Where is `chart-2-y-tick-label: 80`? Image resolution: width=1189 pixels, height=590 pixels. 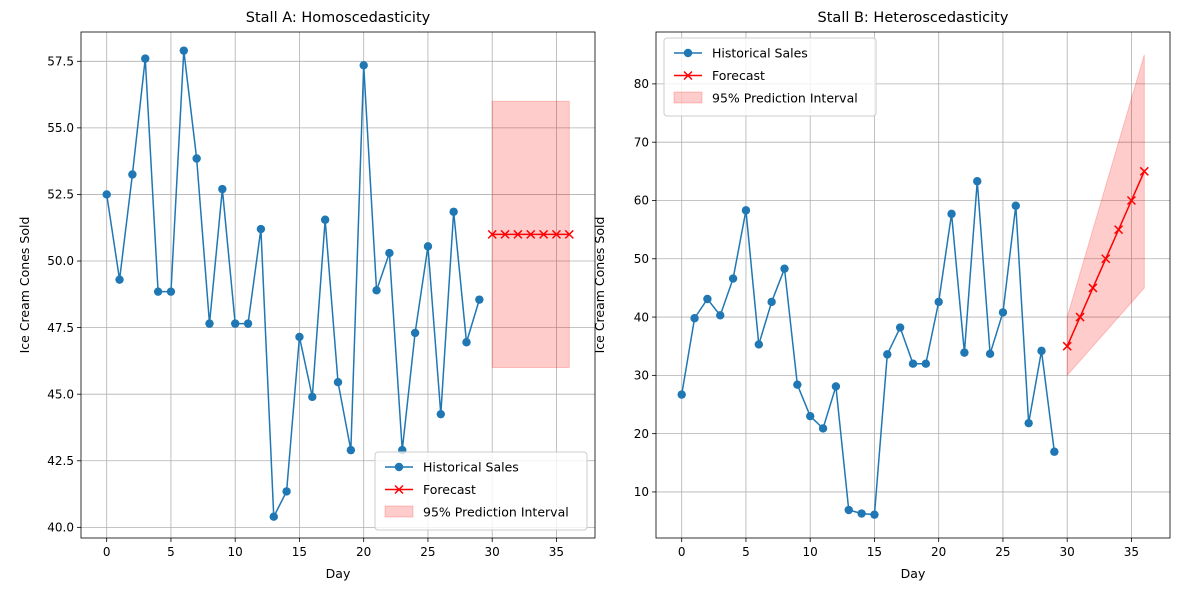
chart-2-y-tick-label: 80 is located at coordinates (641, 84).